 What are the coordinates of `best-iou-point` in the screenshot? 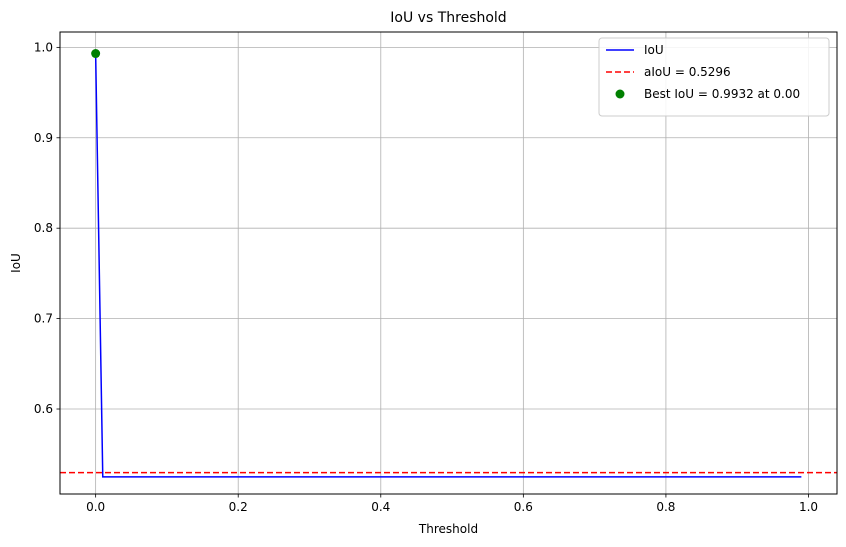 It's located at (96, 54).